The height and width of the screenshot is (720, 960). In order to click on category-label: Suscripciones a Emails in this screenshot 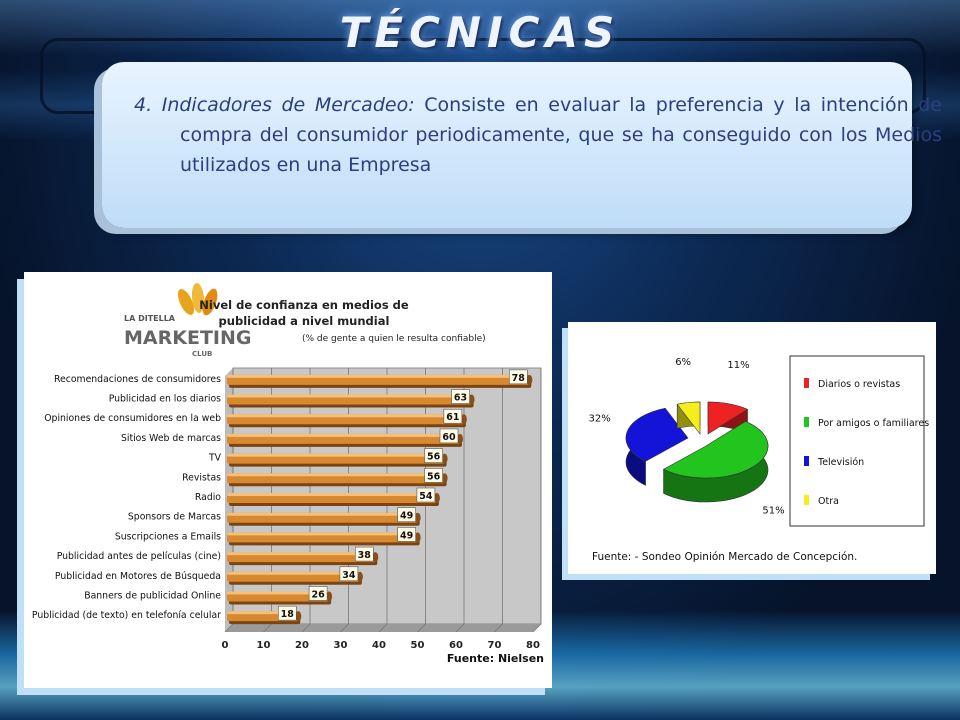, I will do `click(168, 536)`.